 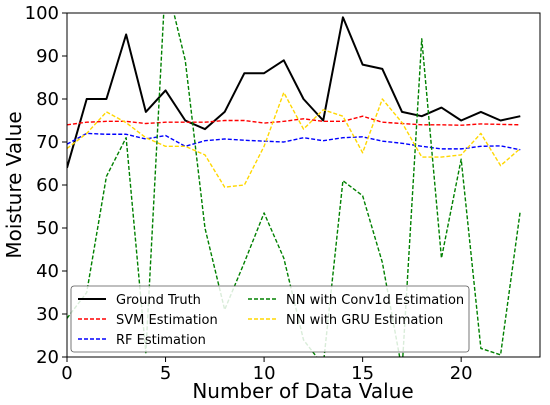 What do you see at coordinates (375, 300) in the screenshot?
I see `legend-label-3: NN with Conv1d Estimation` at bounding box center [375, 300].